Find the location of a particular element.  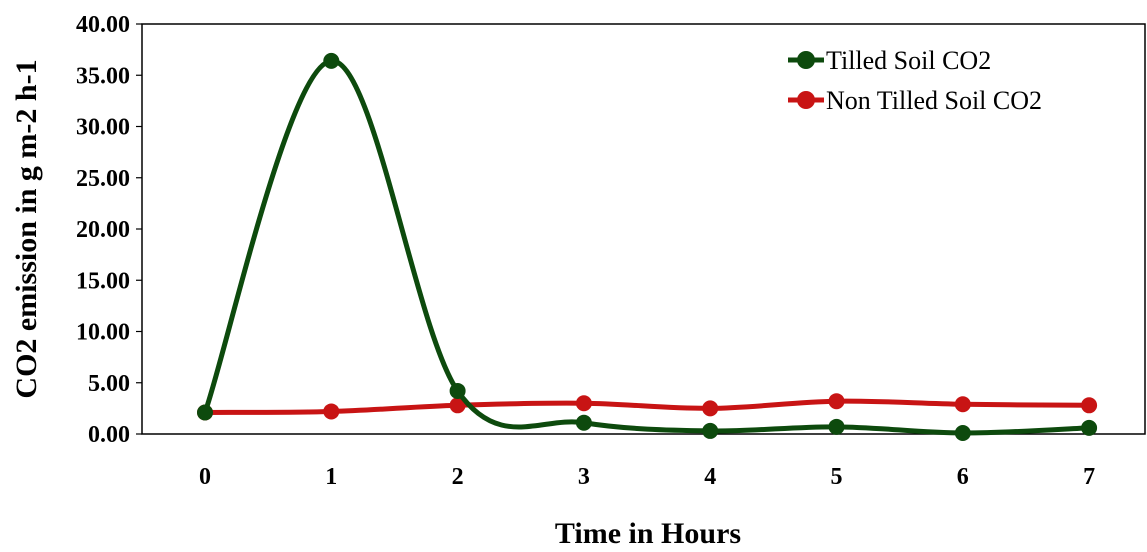

legend-label: Tilled Soil CO2 is located at coordinates (908, 60).